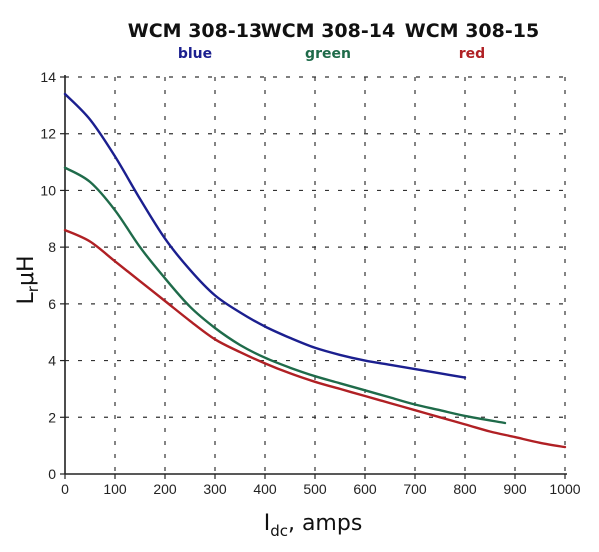  What do you see at coordinates (365, 489) in the screenshot?
I see `x-tick-label: 600` at bounding box center [365, 489].